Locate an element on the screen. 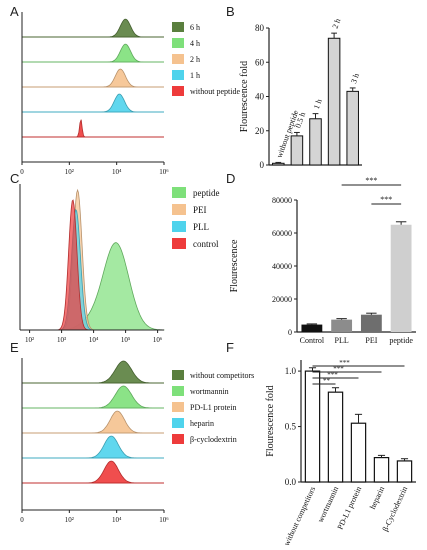 This screenshot has width=427, height=550. y-tick-label: 80000 is located at coordinates (282, 200).